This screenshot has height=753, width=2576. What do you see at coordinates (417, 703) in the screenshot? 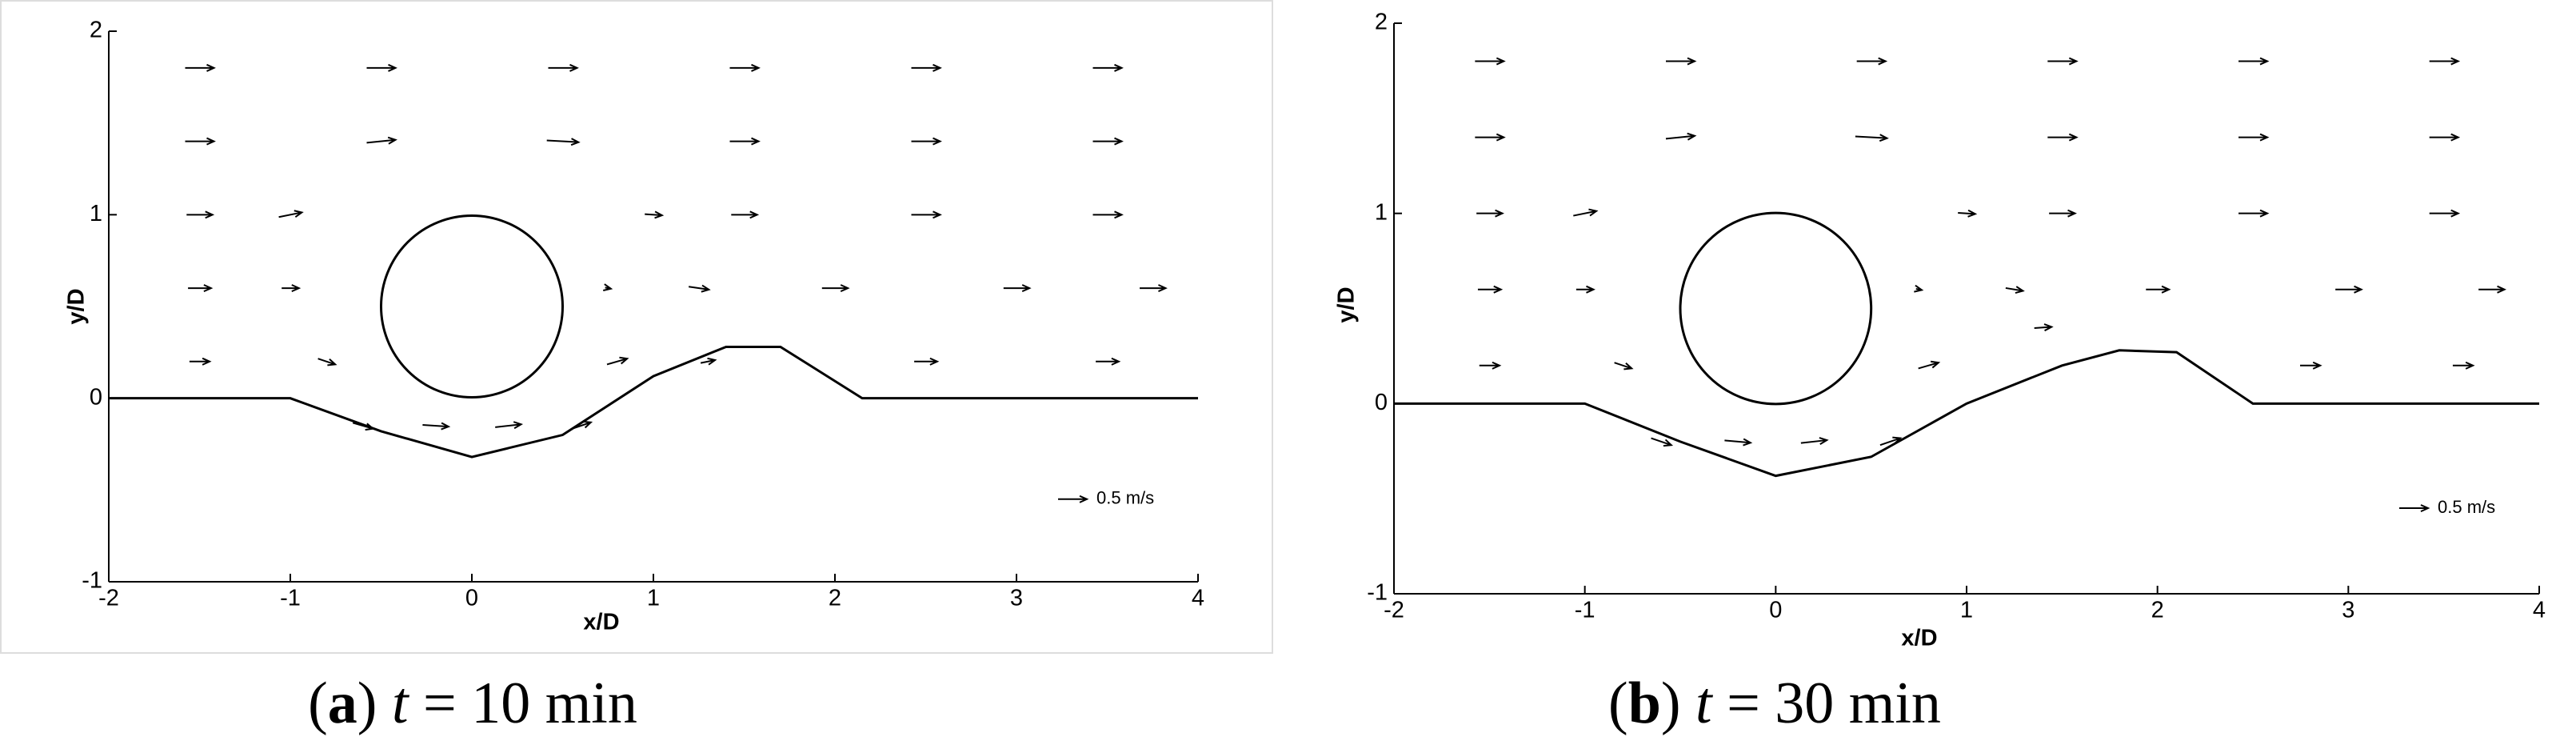
I see `caption-space` at bounding box center [417, 703].